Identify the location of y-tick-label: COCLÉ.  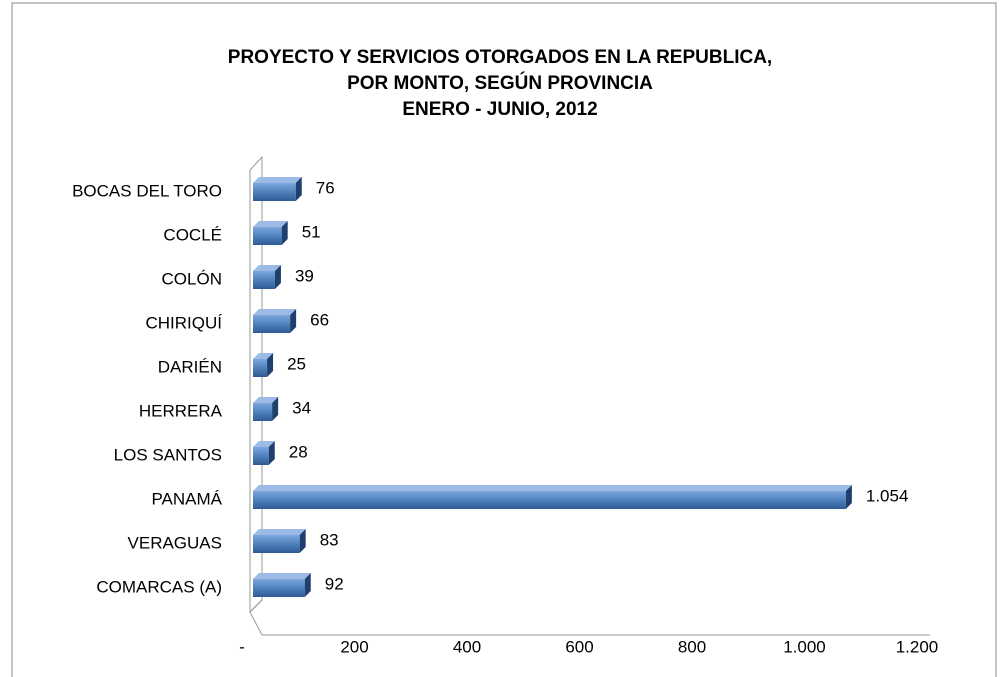
(192, 234).